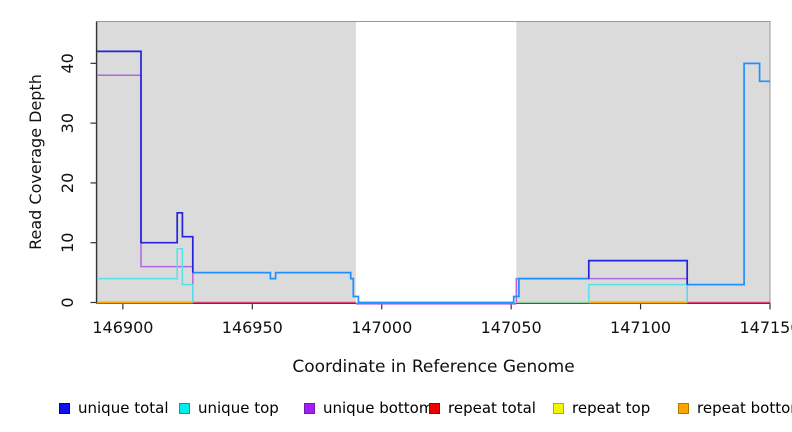  I want to click on x-tick-label: 147100, so click(640, 327).